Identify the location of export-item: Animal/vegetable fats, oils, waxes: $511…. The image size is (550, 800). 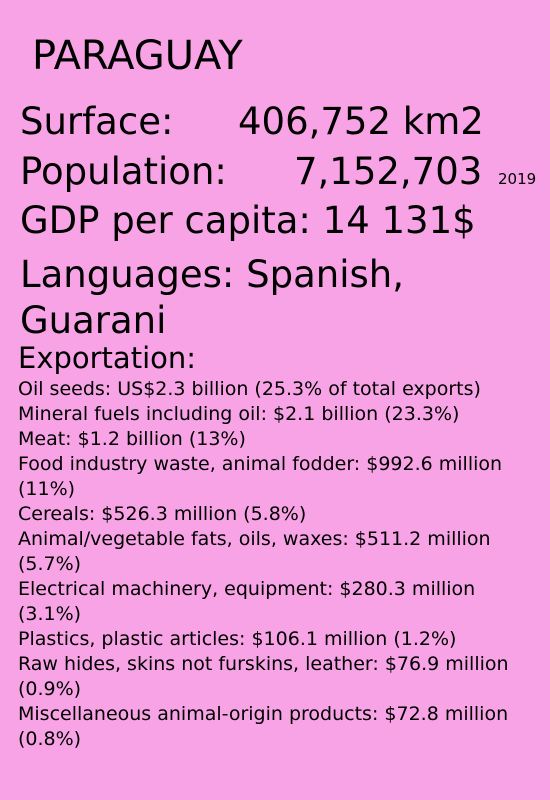
(254, 551).